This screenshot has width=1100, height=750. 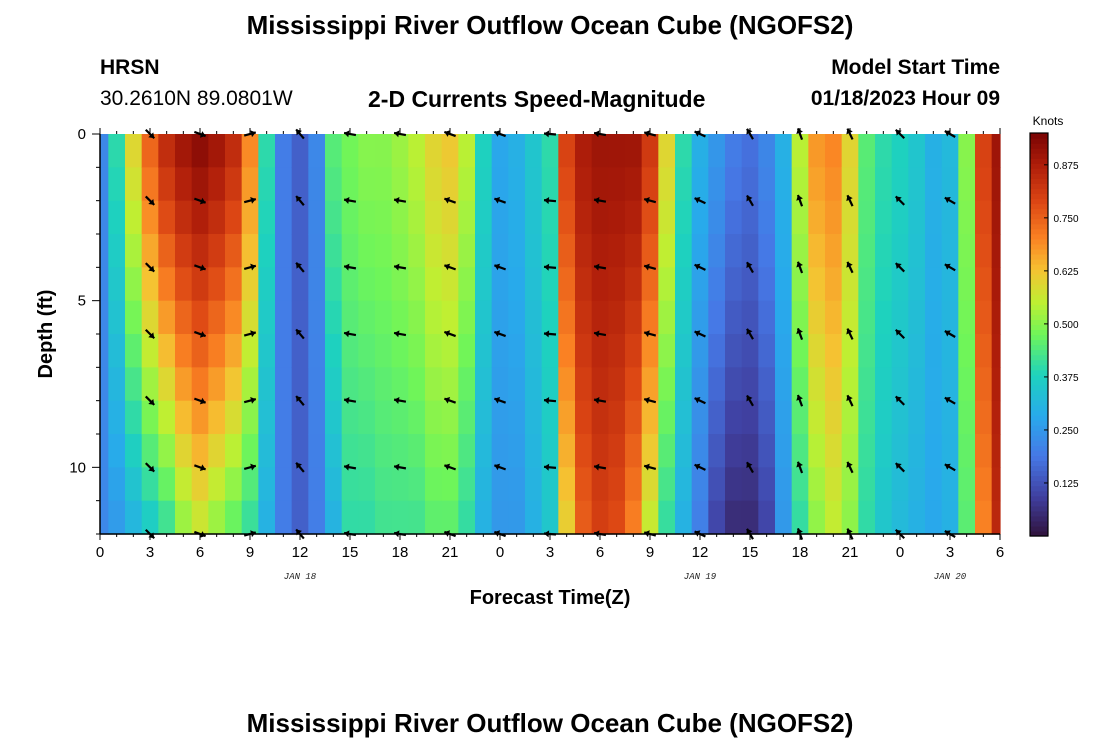 What do you see at coordinates (950, 577) in the screenshot?
I see `date-label: JAN 20` at bounding box center [950, 577].